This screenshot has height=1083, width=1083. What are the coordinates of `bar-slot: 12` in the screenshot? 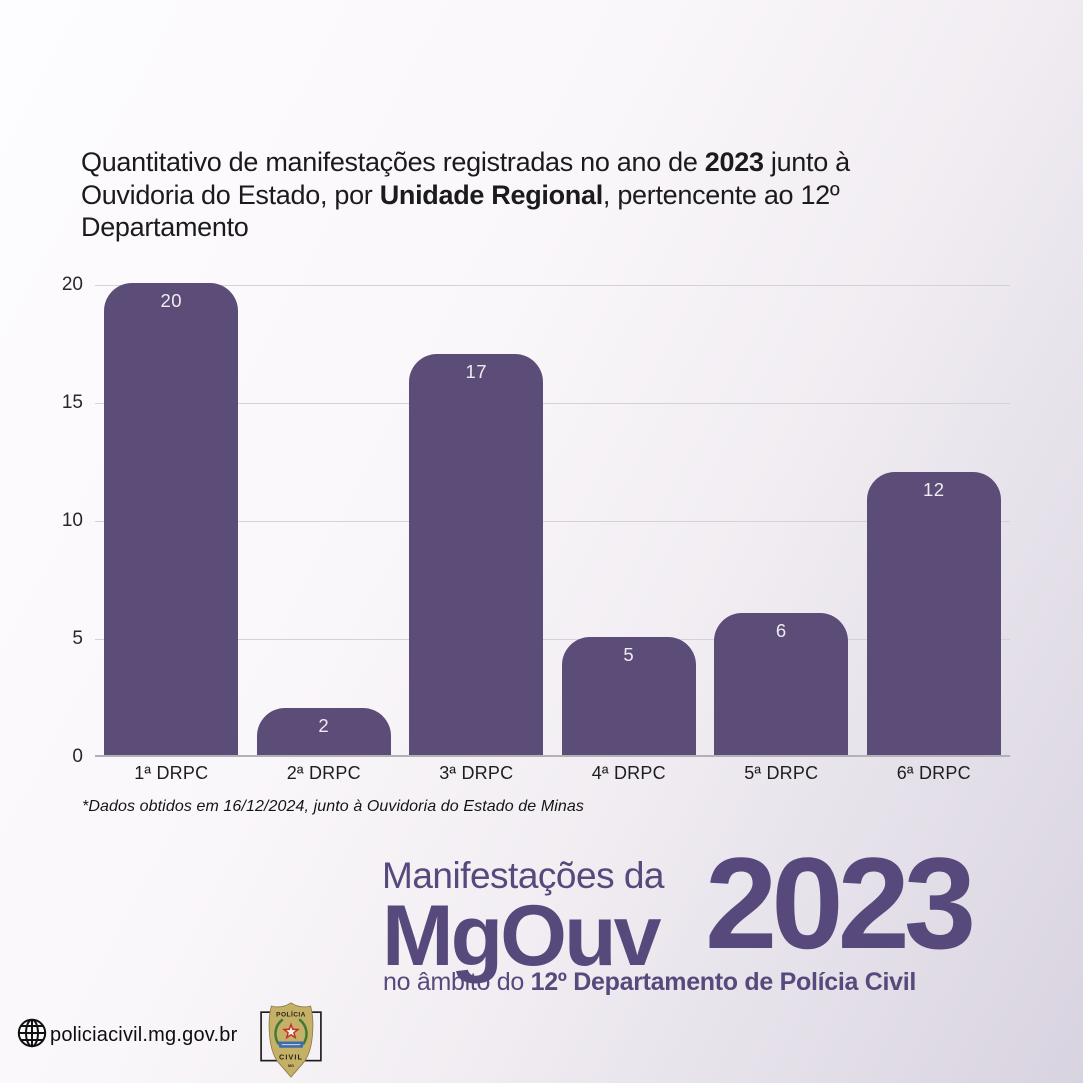 It's located at (934, 520).